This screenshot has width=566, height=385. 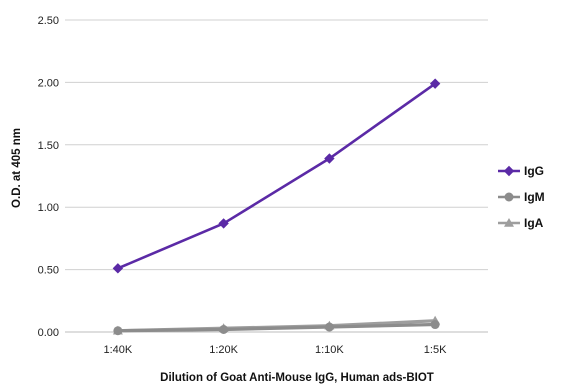 What do you see at coordinates (534, 223) in the screenshot?
I see `legend-label-IgA: IgA` at bounding box center [534, 223].